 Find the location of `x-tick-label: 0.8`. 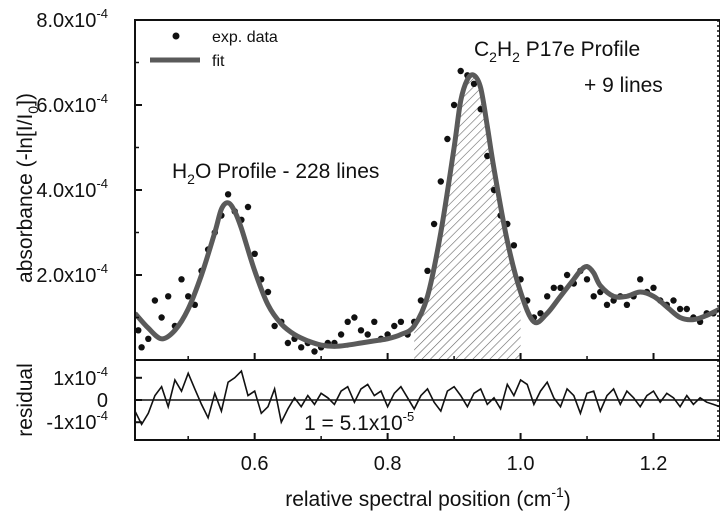

x-tick-label: 0.8 is located at coordinates (388, 464).